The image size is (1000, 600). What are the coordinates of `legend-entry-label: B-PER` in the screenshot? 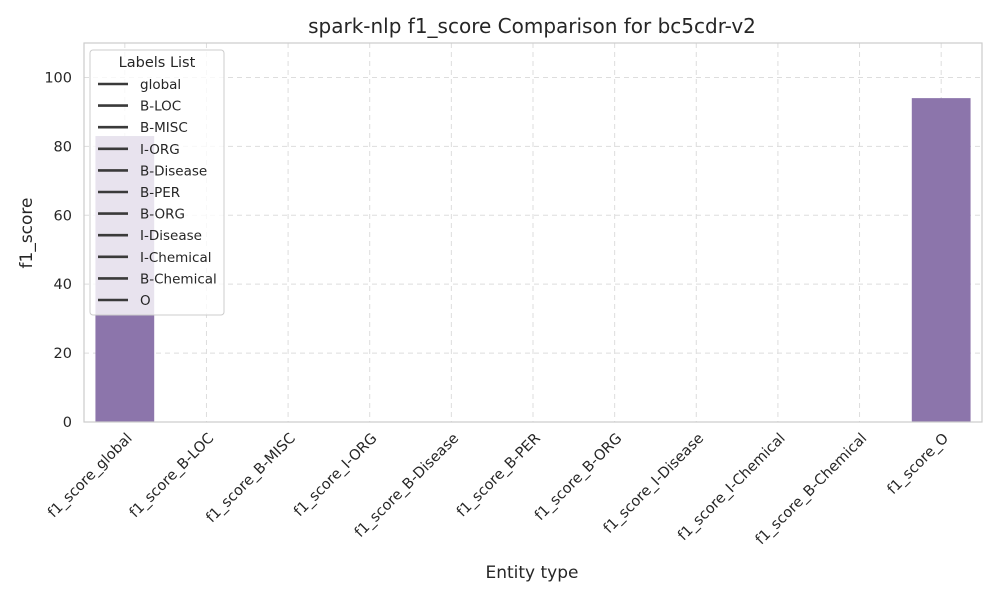 It's located at (160, 193).